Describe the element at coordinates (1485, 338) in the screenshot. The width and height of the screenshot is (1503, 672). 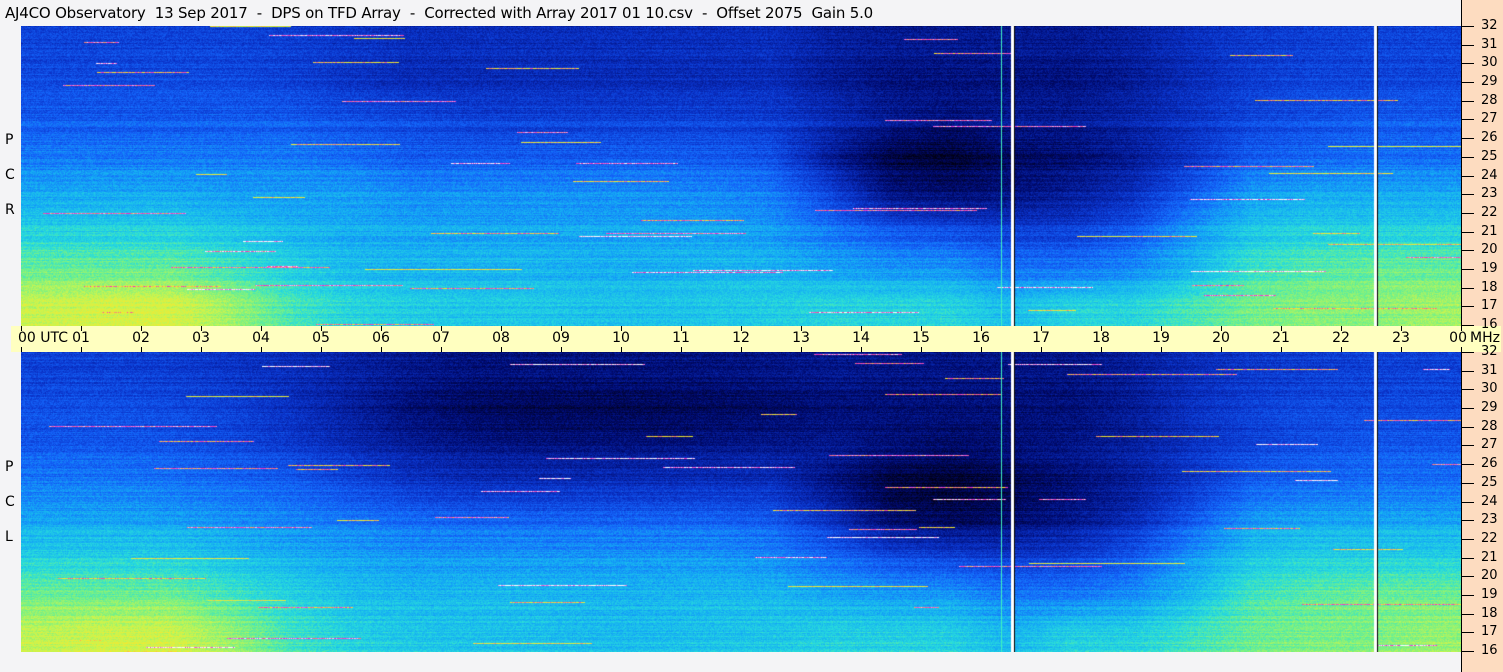
I see `frequency-unit-label: MHz` at that location.